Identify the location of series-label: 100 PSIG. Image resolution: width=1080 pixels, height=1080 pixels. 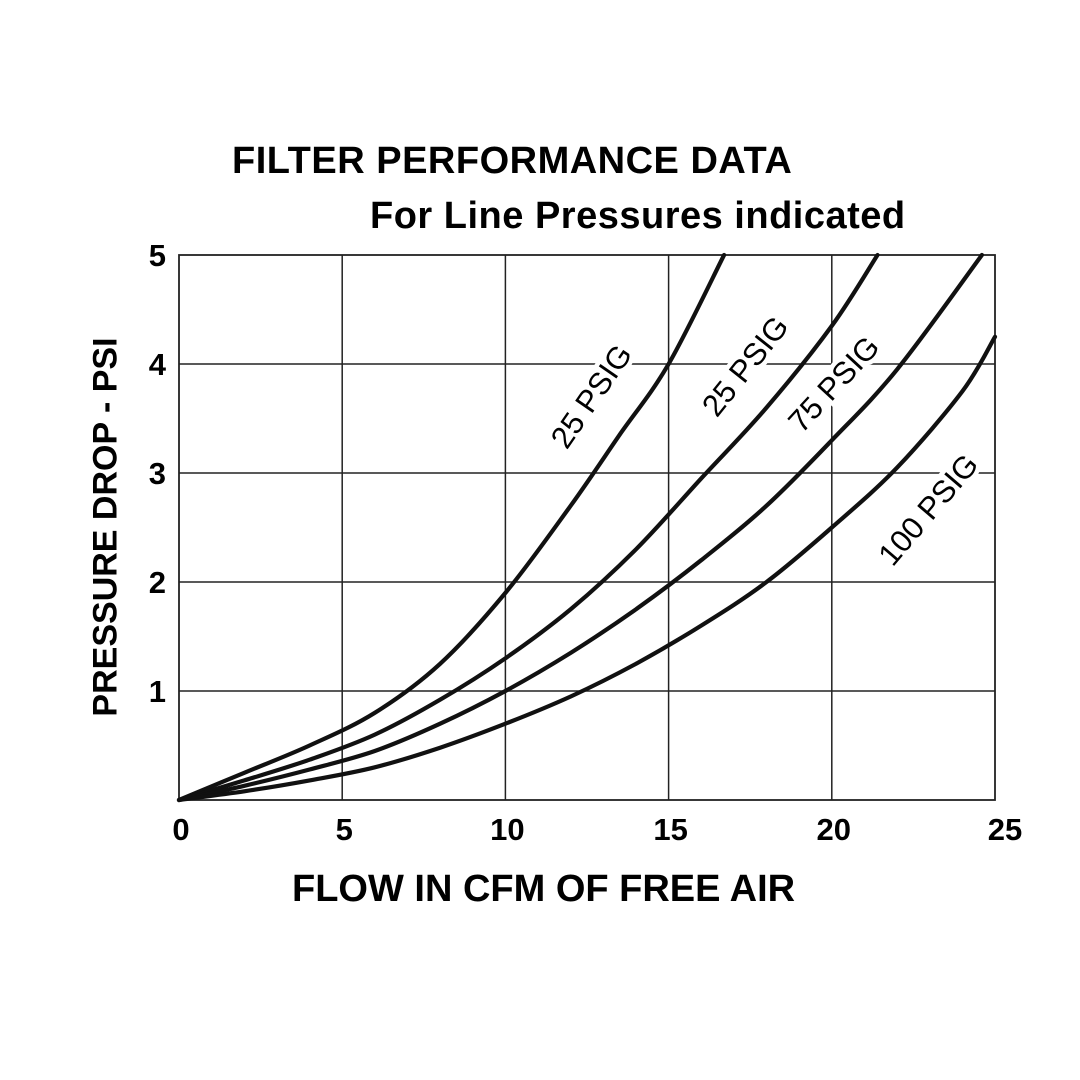
(928, 509).